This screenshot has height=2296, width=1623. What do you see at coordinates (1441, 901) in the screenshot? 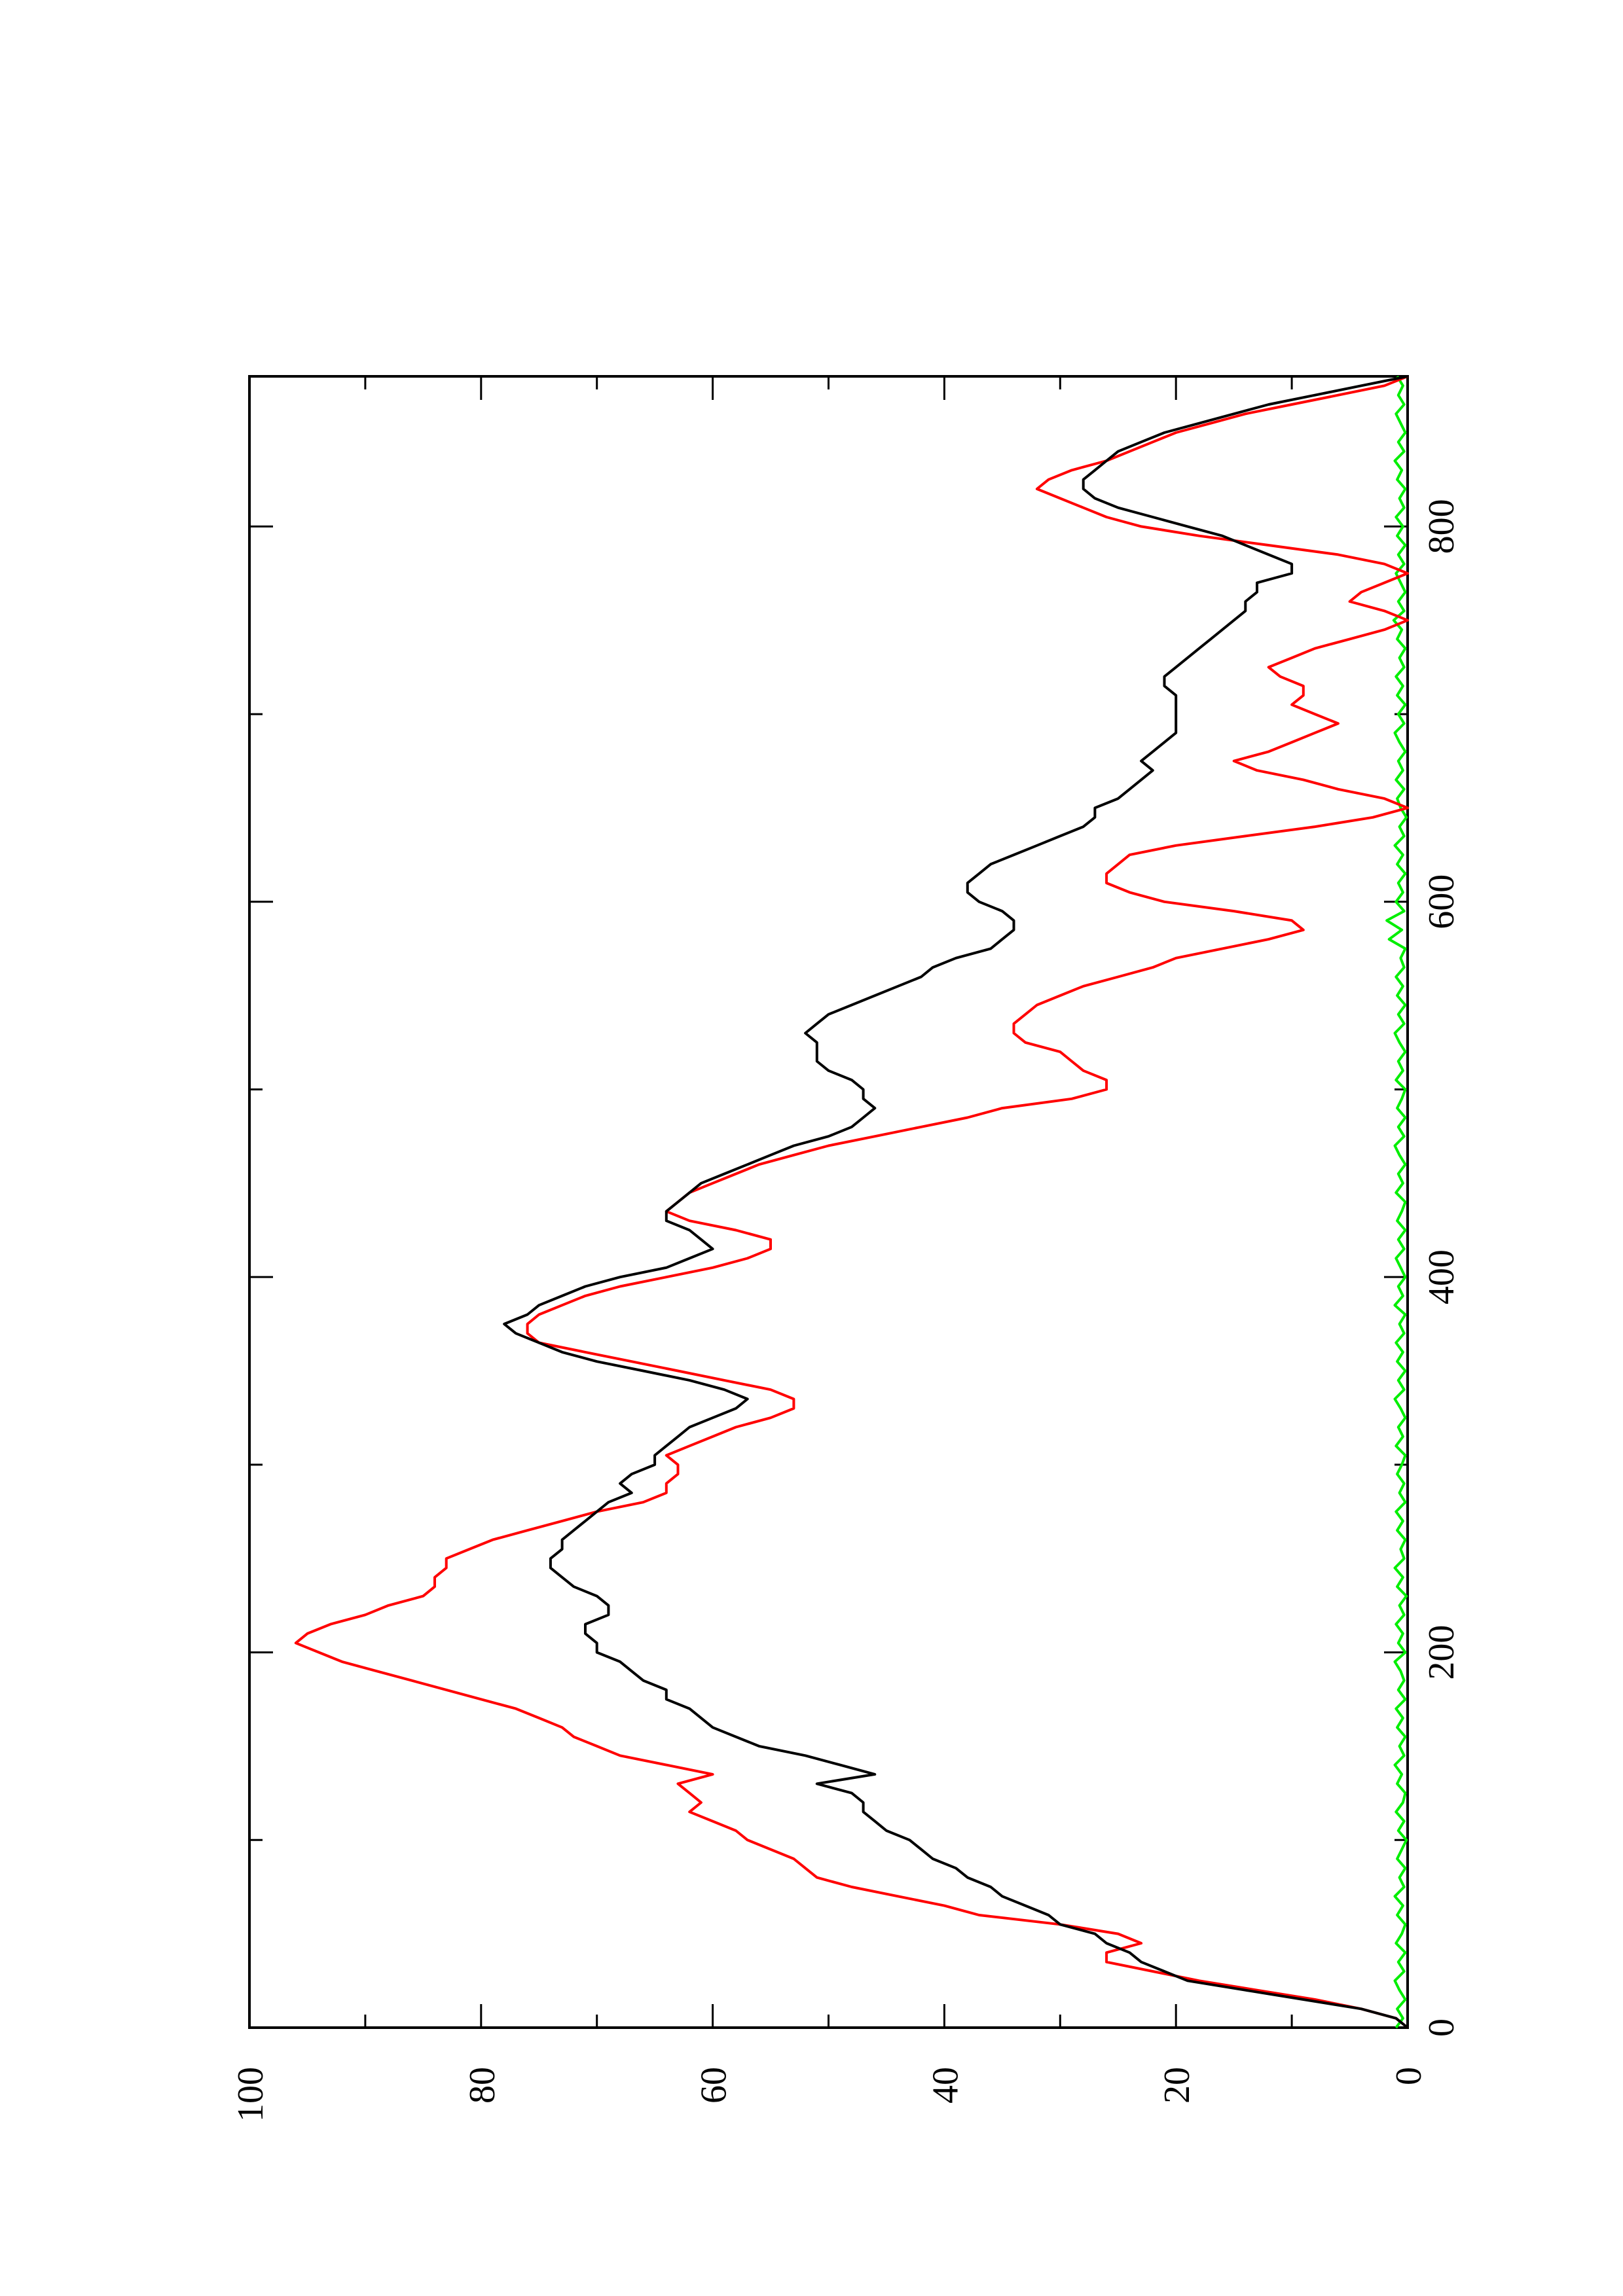
I see `x-tick-label: 600` at bounding box center [1441, 901].